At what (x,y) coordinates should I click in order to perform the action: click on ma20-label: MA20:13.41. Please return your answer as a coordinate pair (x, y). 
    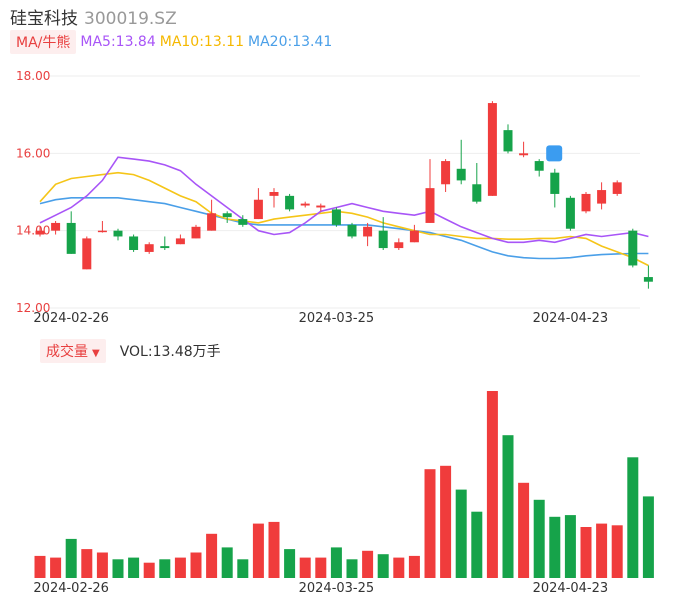
    Looking at the image, I should click on (290, 42).